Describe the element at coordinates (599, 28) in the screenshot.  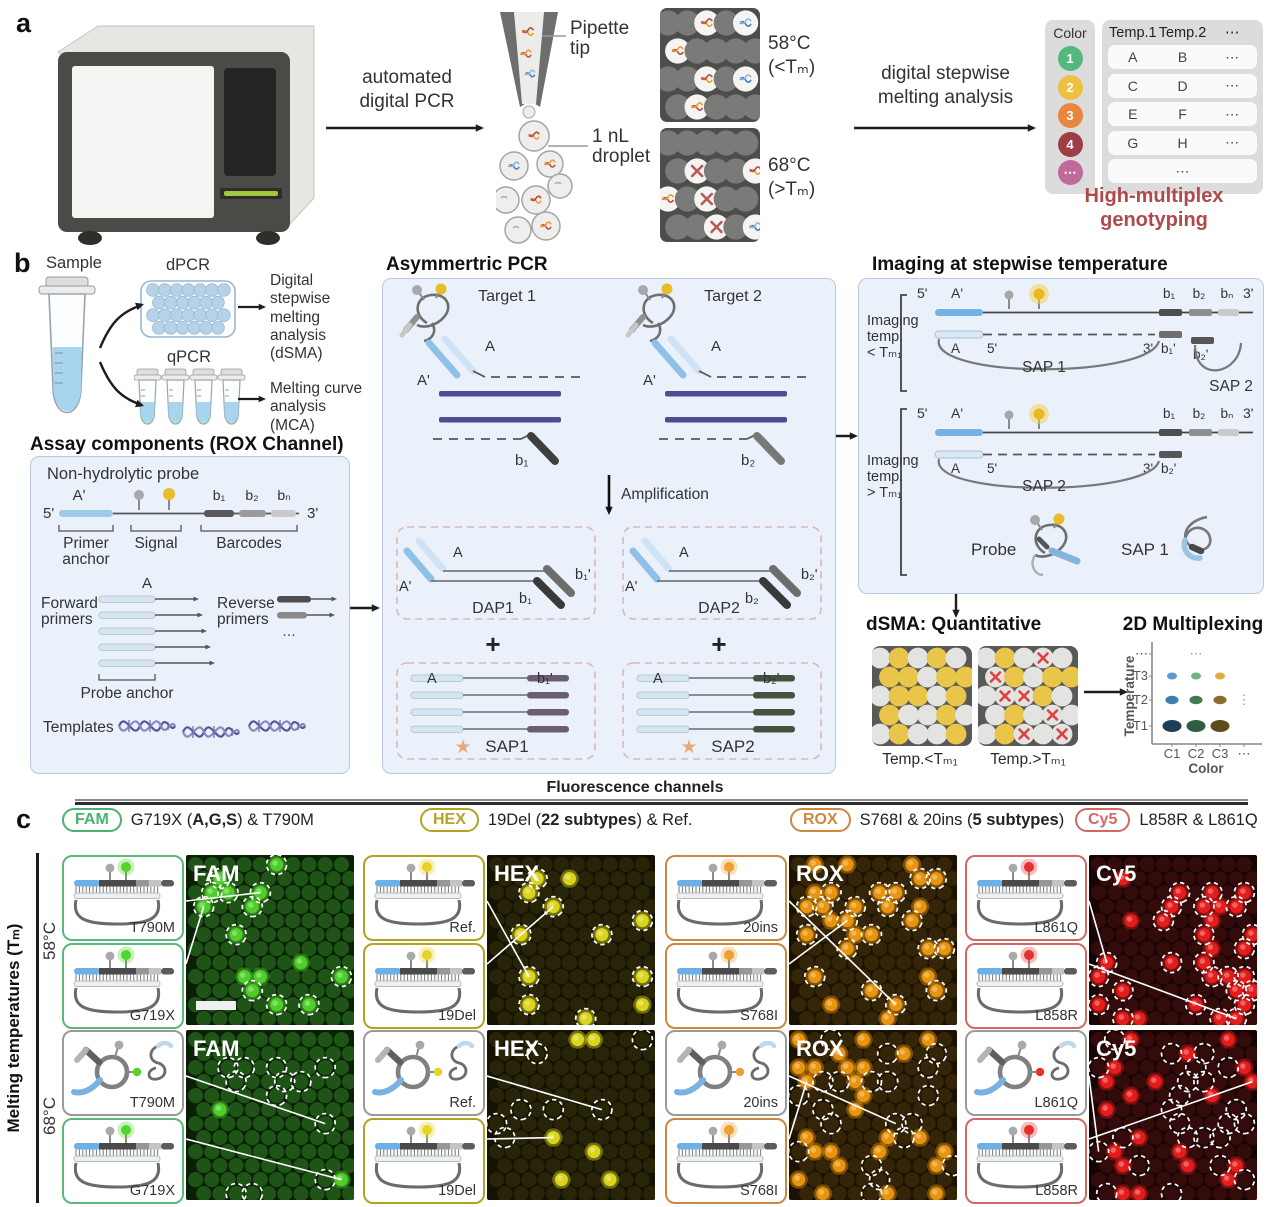
I see `svg-text: Pipette` at that location.